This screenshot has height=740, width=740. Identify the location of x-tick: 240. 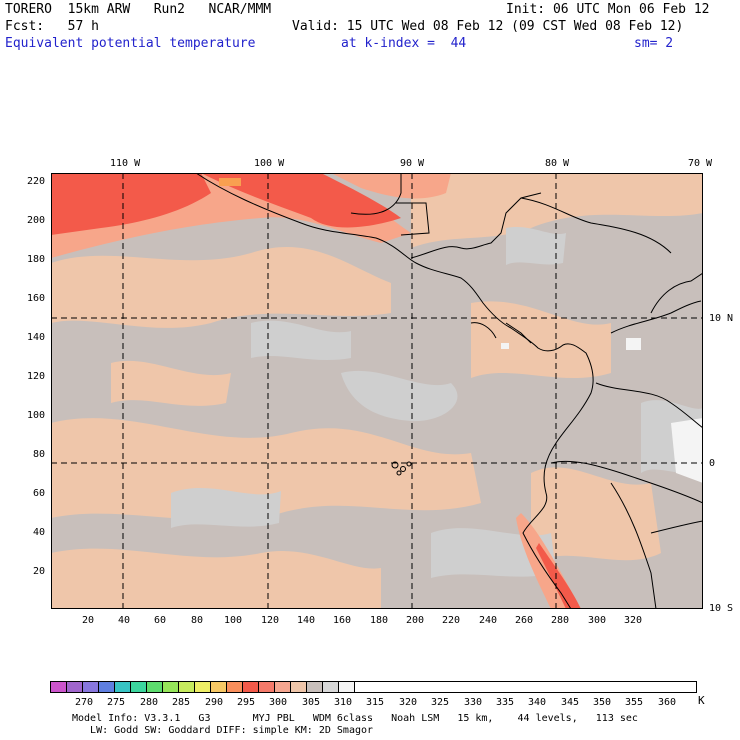
(488, 620).